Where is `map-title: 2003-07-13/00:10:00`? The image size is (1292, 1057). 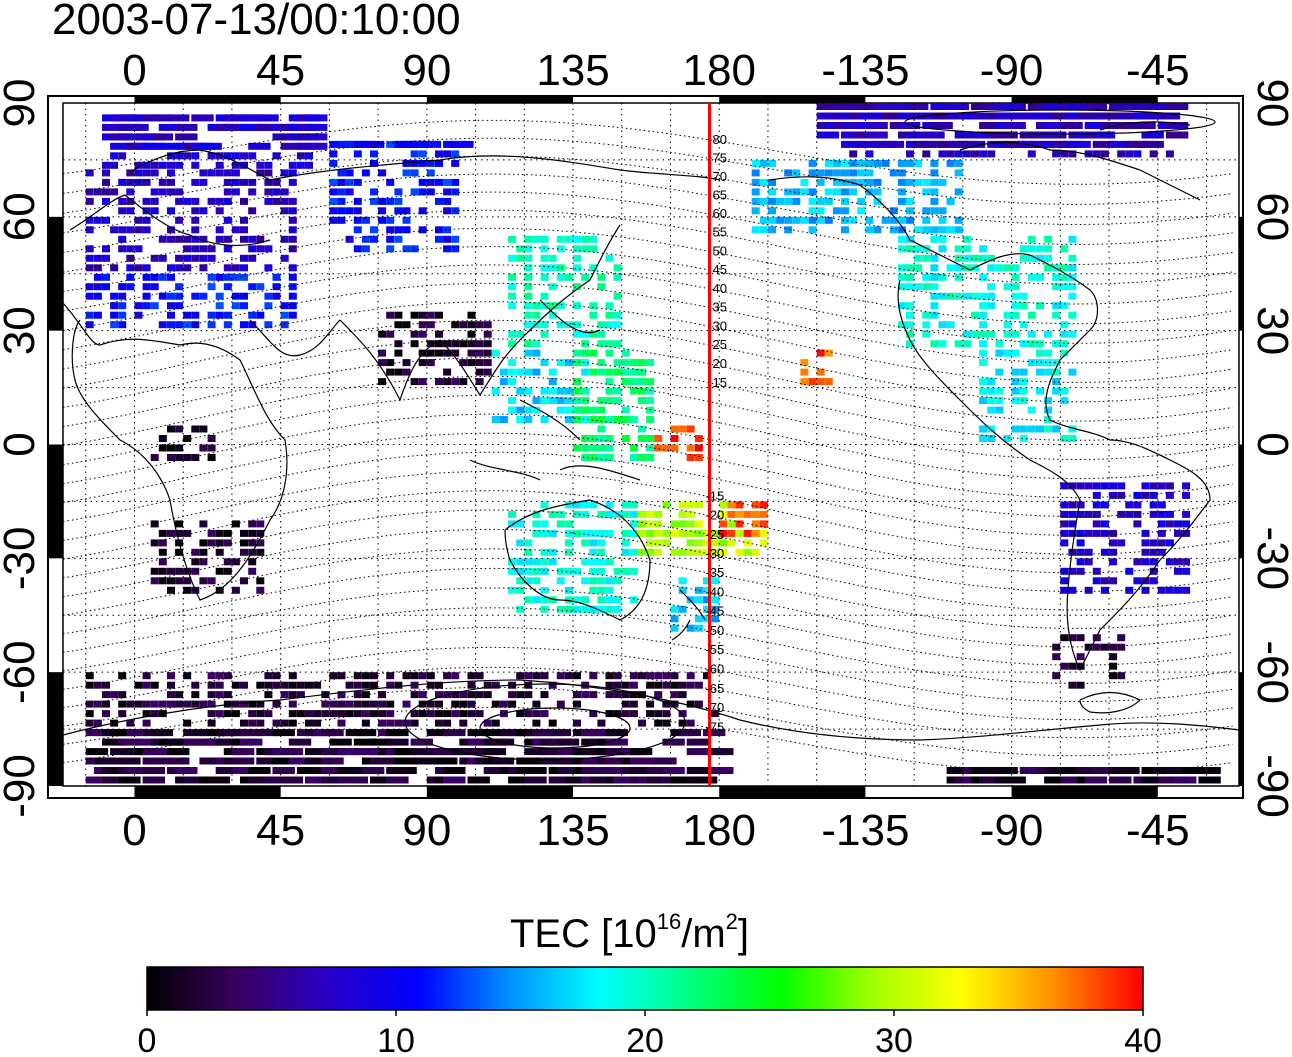 map-title: 2003-07-13/00:10:00 is located at coordinates (256, 22).